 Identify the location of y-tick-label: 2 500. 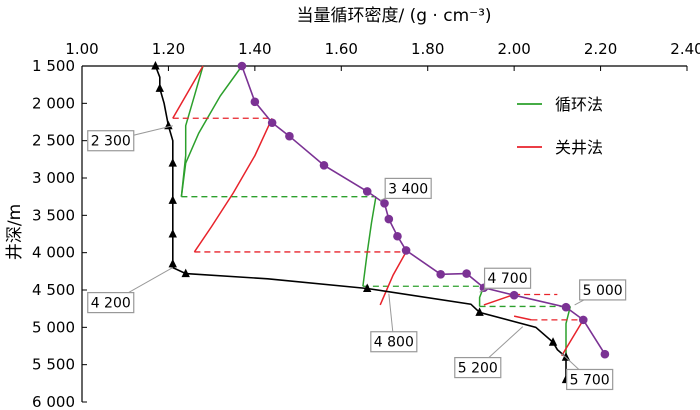
(53, 141).